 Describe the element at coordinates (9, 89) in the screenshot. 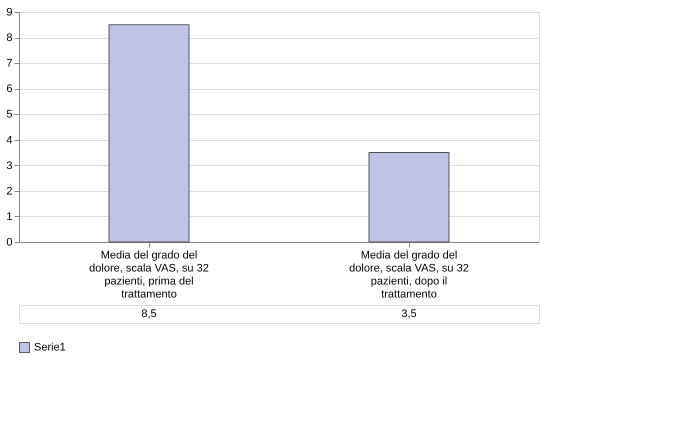

I see `y-tick-label: 6` at that location.